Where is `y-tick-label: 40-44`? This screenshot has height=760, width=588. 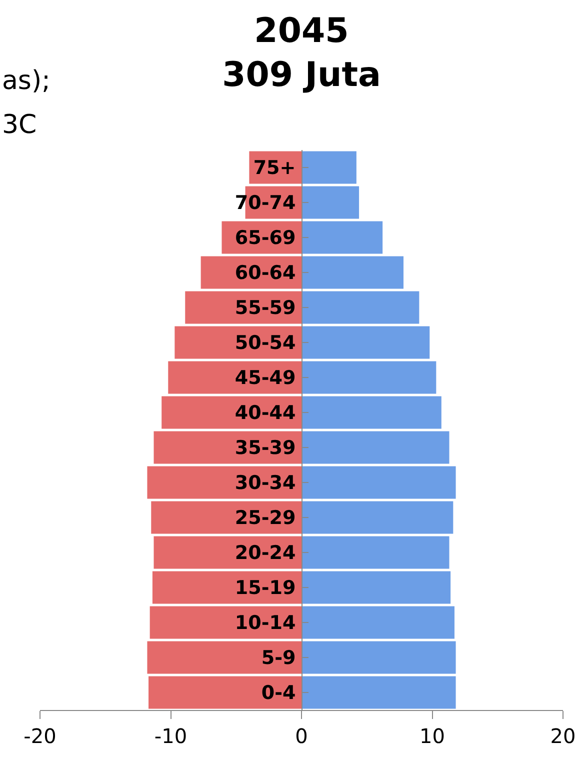
y-tick-label: 40-44 is located at coordinates (265, 413).